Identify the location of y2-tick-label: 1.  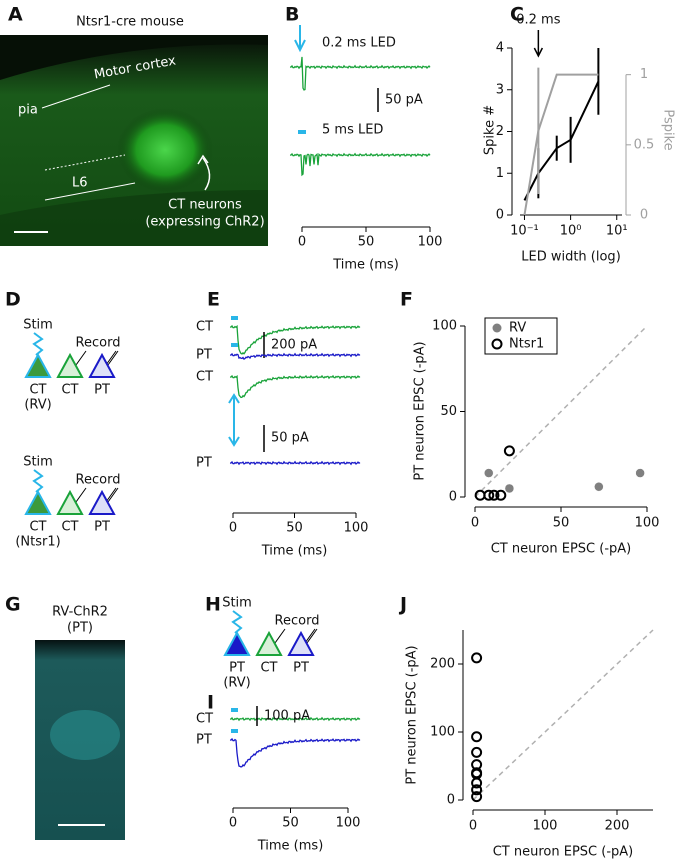
(644, 74).